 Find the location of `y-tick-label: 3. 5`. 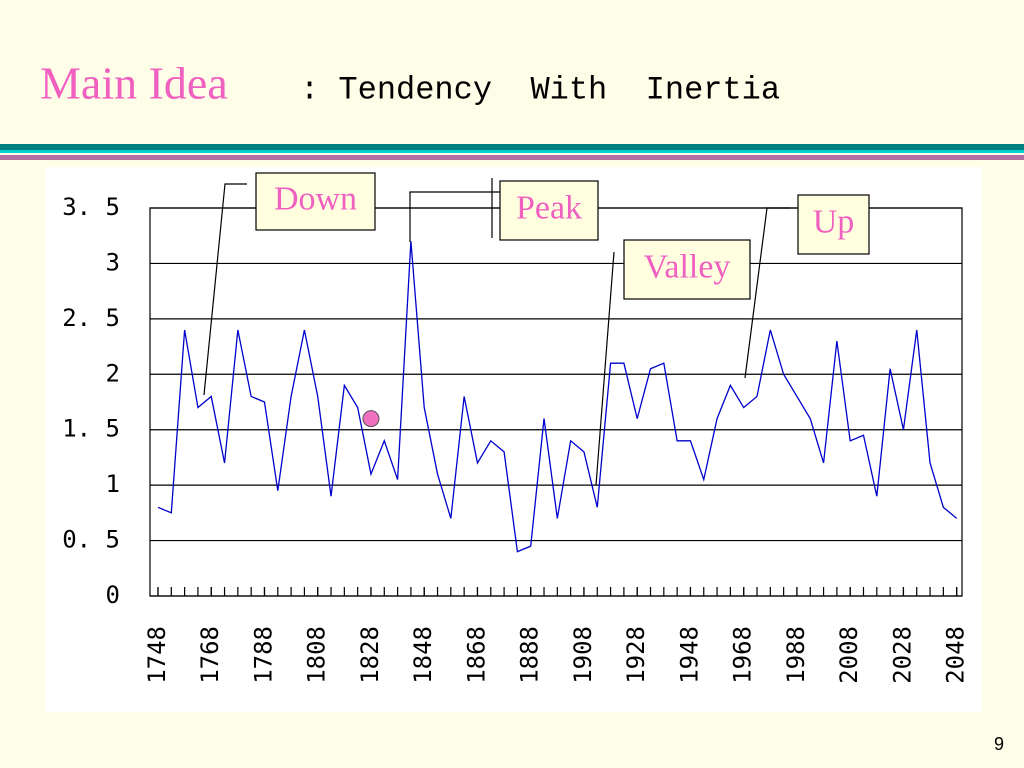

y-tick-label: 3. 5 is located at coordinates (91, 207).